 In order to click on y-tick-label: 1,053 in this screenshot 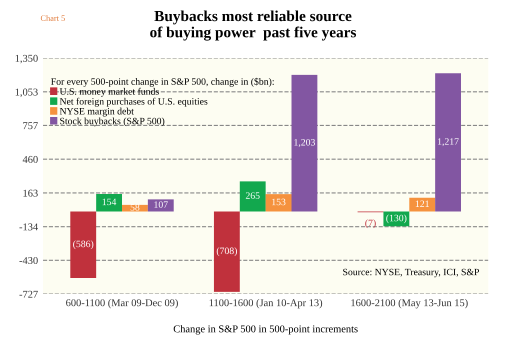, I will do `click(27, 93)`.